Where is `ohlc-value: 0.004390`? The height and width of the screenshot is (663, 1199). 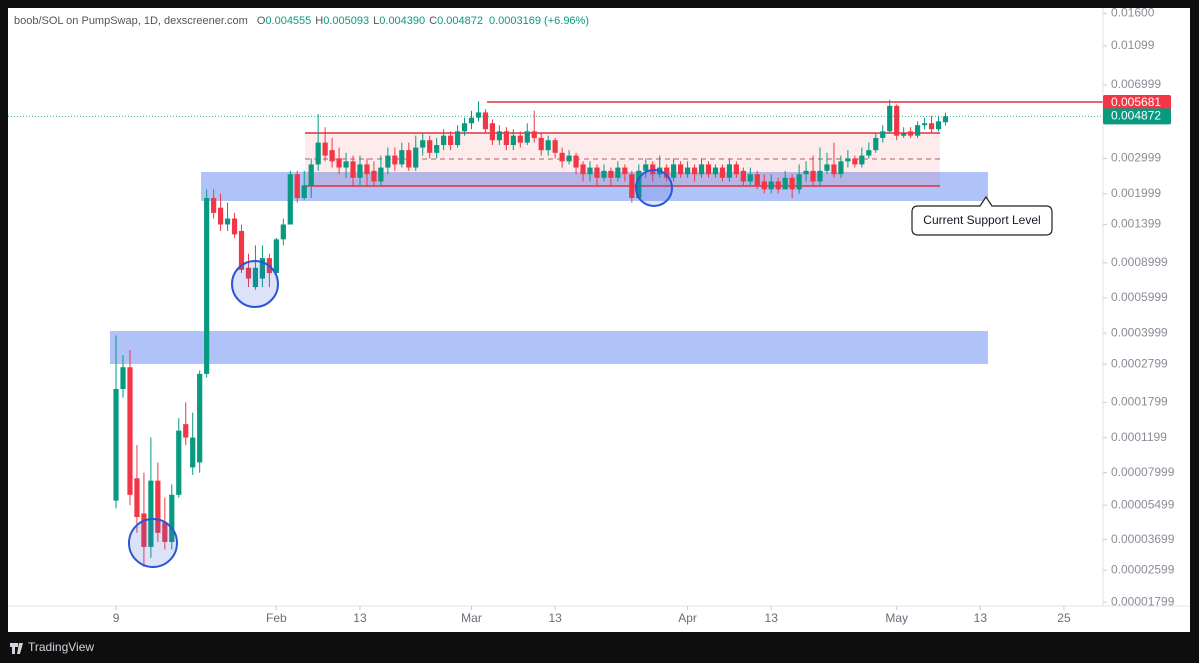 ohlc-value: 0.004390 is located at coordinates (402, 21).